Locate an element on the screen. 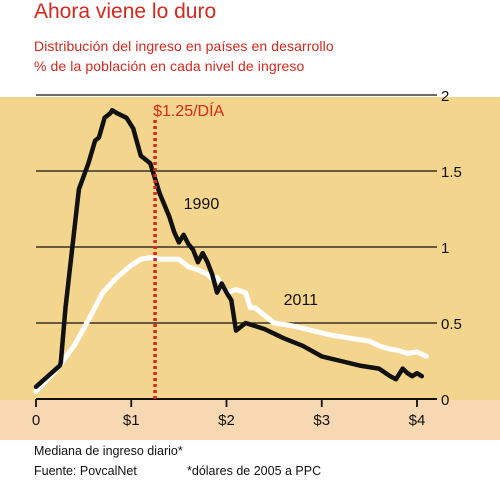 The height and width of the screenshot is (498, 500). reference-line-label: $1.25/DÍA is located at coordinates (188, 110).